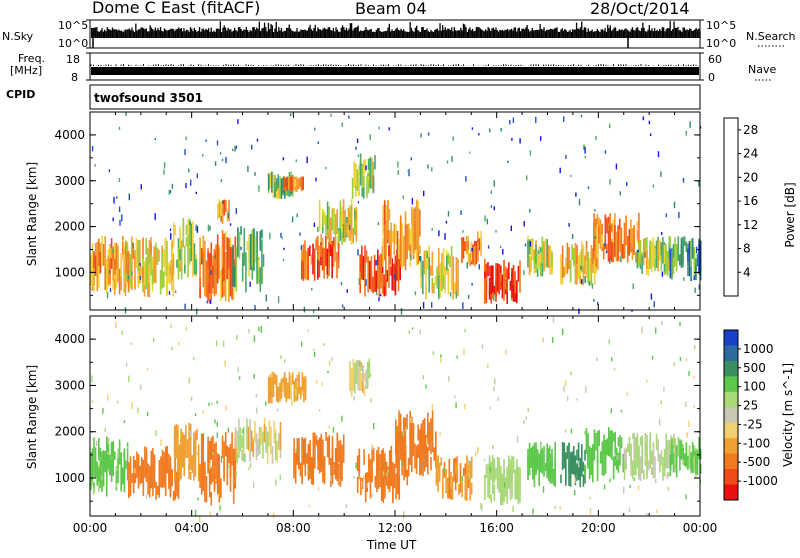  What do you see at coordinates (731, 415) in the screenshot?
I see `velocity-colorbar-frame` at bounding box center [731, 415].